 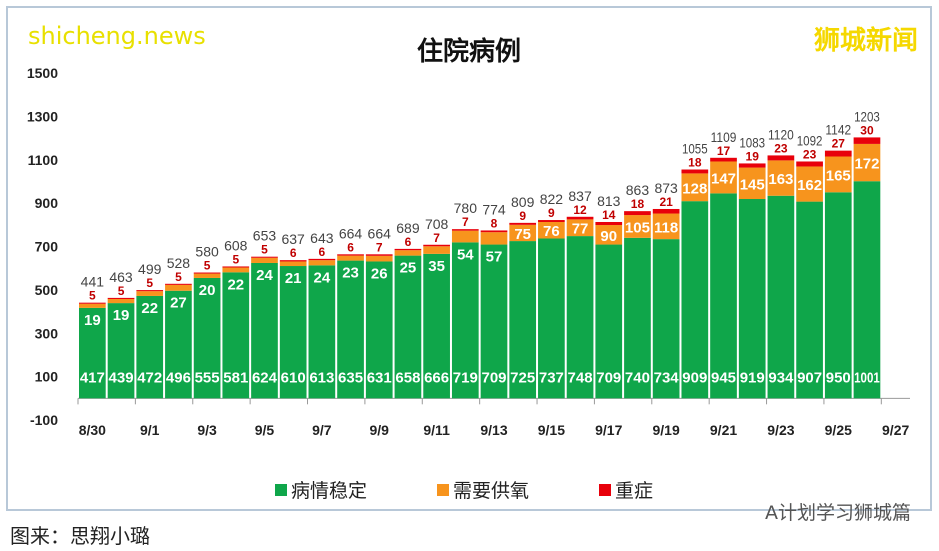 What do you see at coordinates (838, 430) in the screenshot?
I see `x-tick-label: 9/25` at bounding box center [838, 430].